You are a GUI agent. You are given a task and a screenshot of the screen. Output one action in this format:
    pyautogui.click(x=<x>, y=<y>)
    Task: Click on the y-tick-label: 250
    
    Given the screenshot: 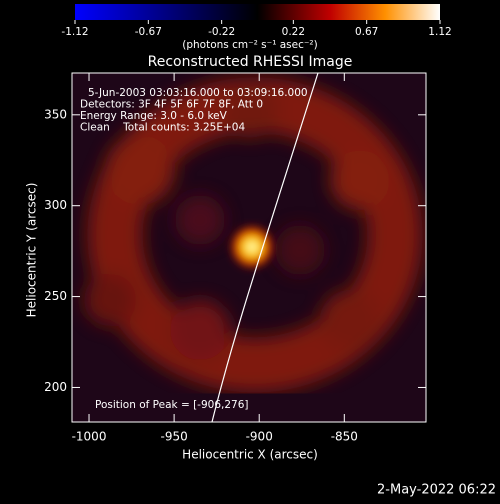 What is the action you would take?
    pyautogui.click(x=55, y=296)
    